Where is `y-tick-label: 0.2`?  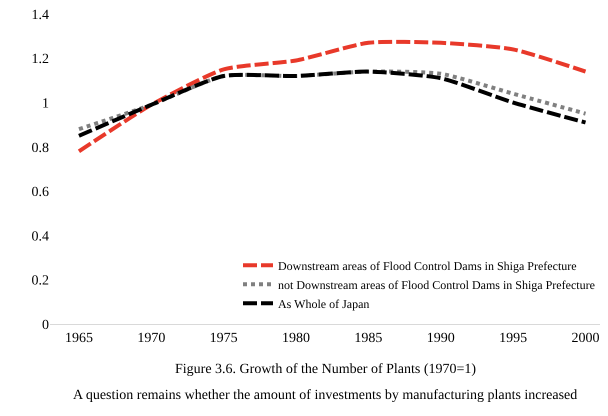
y-tick-label: 0.2 is located at coordinates (40, 281).